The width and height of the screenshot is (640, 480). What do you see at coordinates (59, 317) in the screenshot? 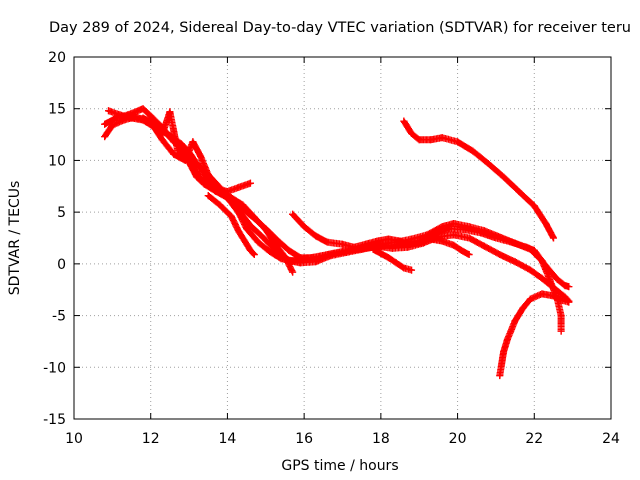
I see `y-tick-label: -5` at bounding box center [59, 317].